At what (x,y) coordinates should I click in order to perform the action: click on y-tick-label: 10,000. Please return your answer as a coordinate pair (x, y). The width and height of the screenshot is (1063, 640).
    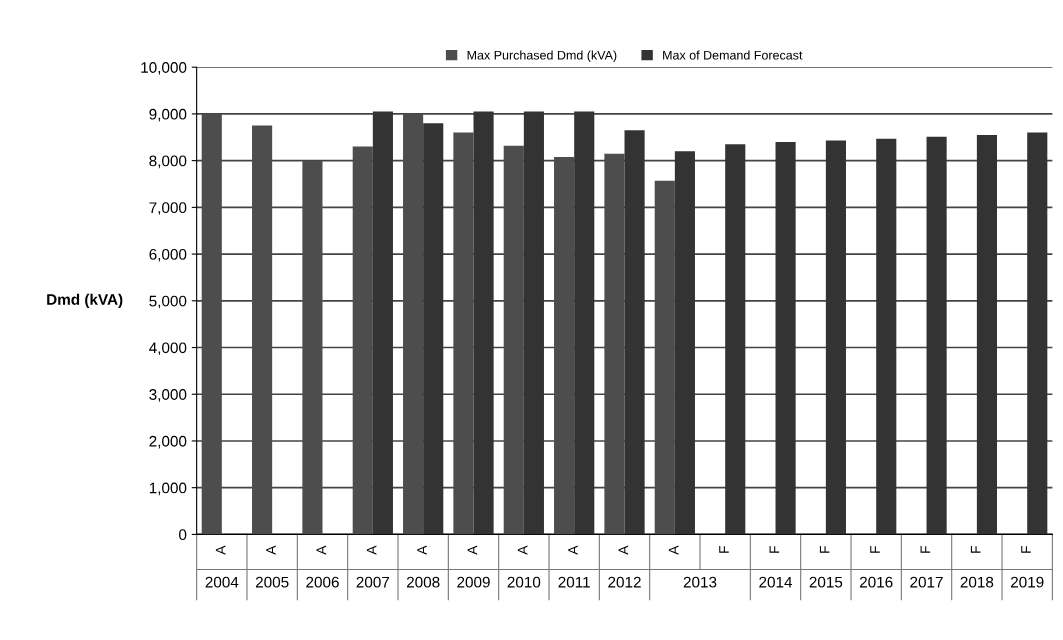
    Looking at the image, I should click on (164, 68).